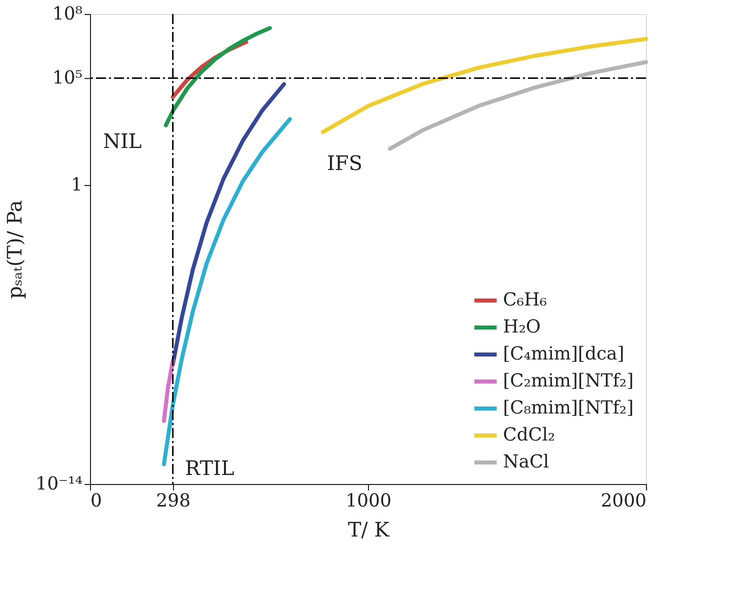 This screenshot has width=745, height=601. I want to click on annotation: IFS, so click(344, 163).